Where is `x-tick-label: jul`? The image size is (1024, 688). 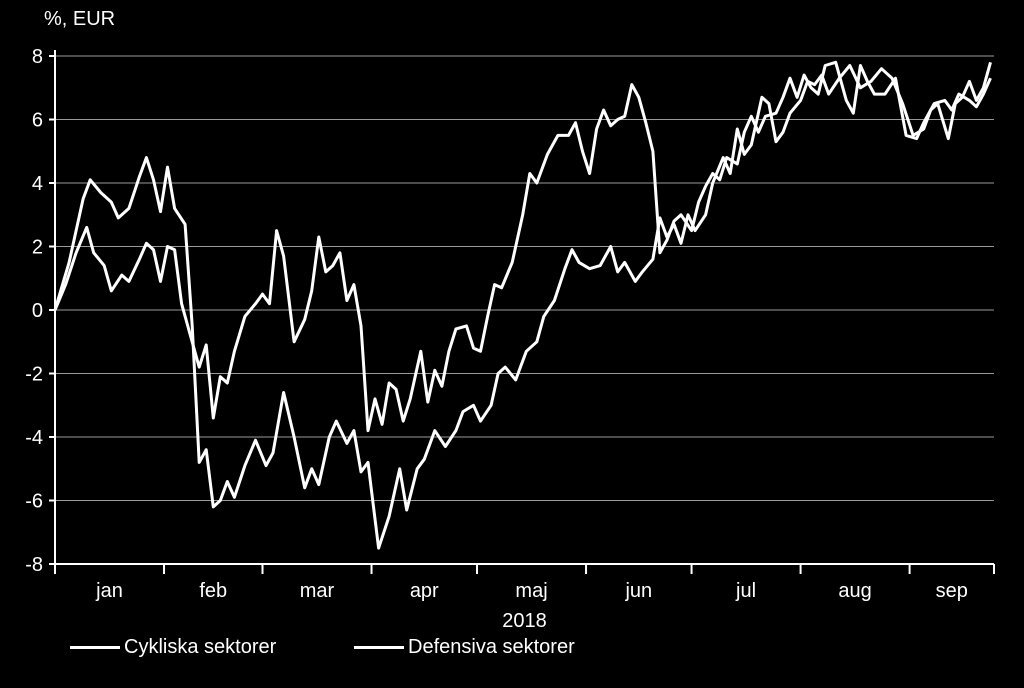
x-tick-label: jul is located at coordinates (745, 591).